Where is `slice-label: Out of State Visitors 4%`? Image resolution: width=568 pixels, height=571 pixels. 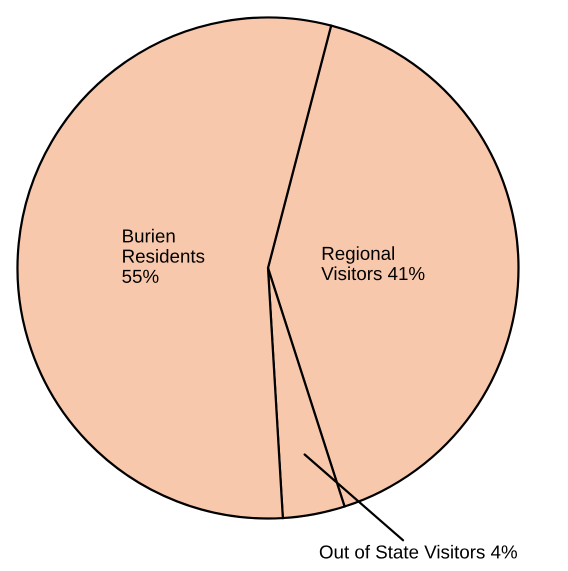
slice-label: Out of State Visitors 4% is located at coordinates (418, 551).